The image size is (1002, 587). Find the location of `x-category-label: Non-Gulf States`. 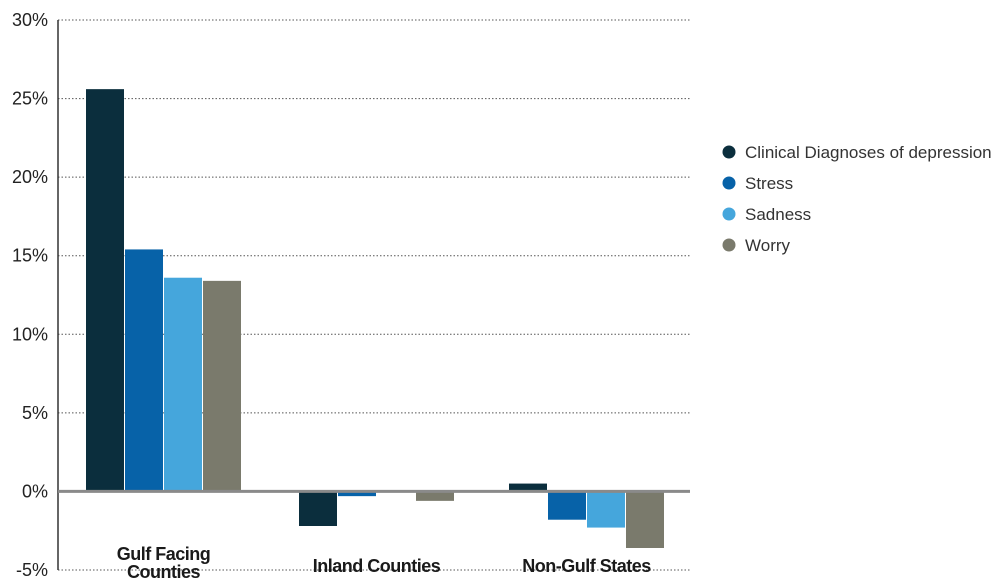

x-category-label: Non-Gulf States is located at coordinates (586, 566).